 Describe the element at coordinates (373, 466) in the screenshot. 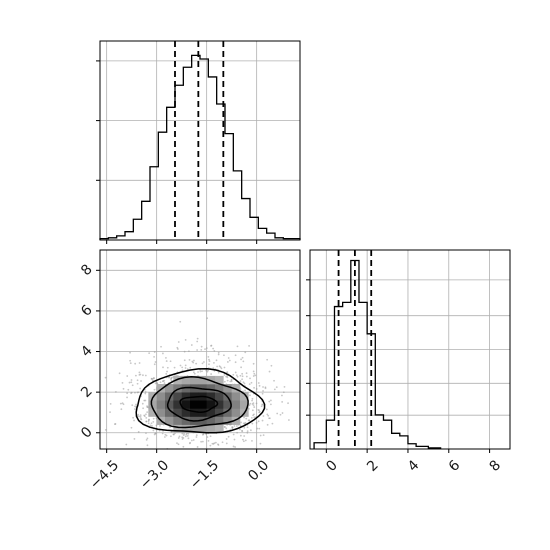

I see `marginal-y-x-tick-label: 2` at that location.